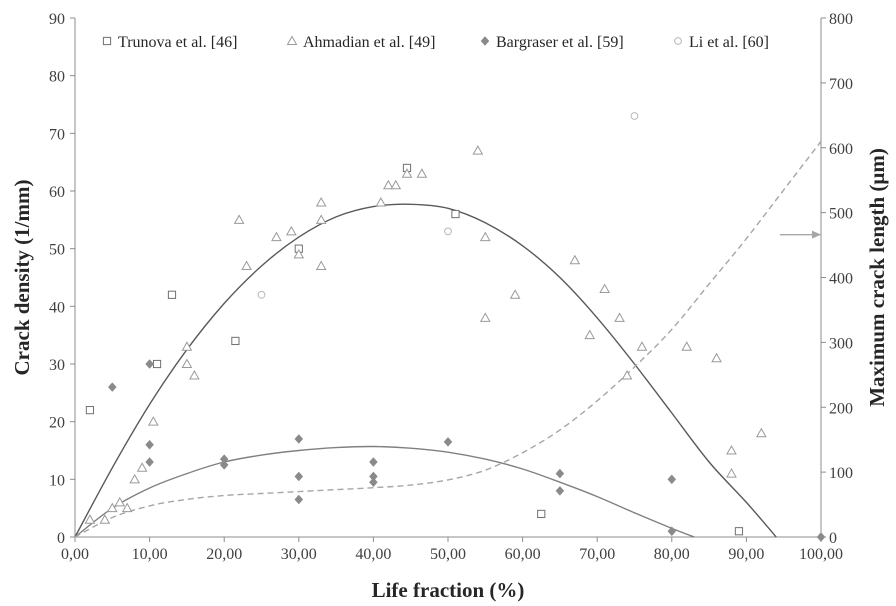 Image resolution: width=896 pixels, height=606 pixels. I want to click on x-tick-label: 50,00, so click(448, 554).